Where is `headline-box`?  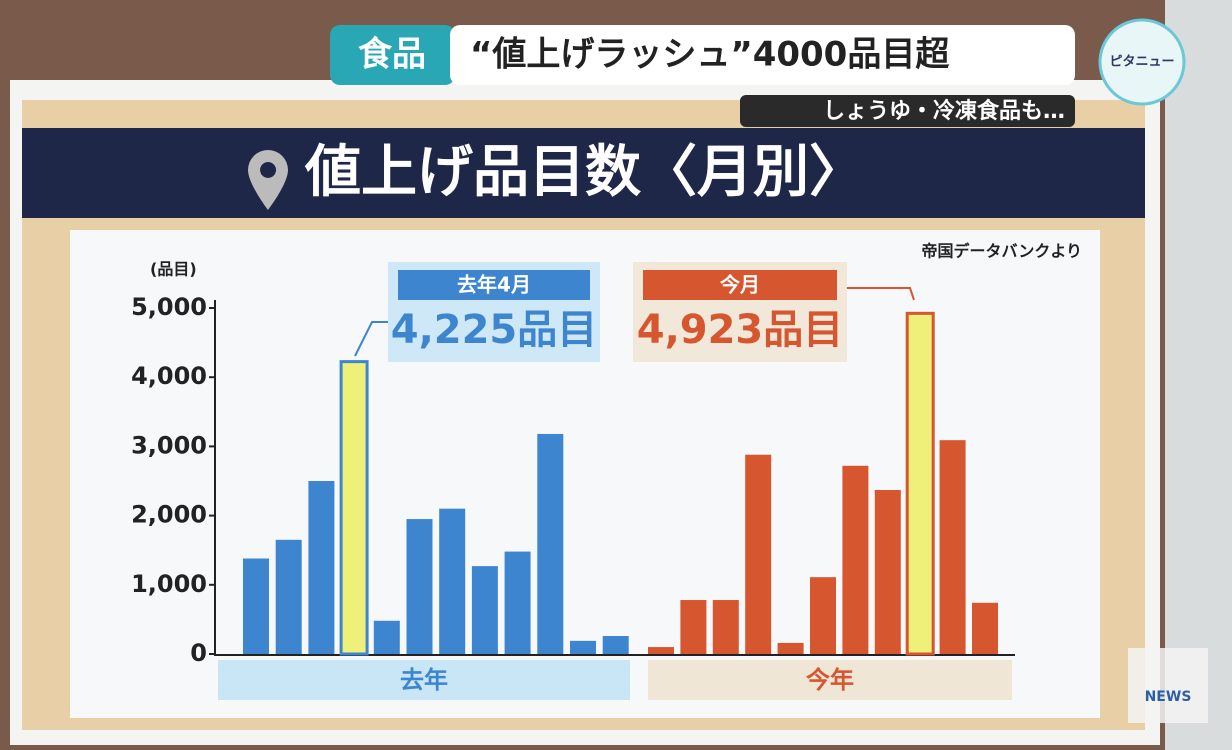 headline-box is located at coordinates (762, 55).